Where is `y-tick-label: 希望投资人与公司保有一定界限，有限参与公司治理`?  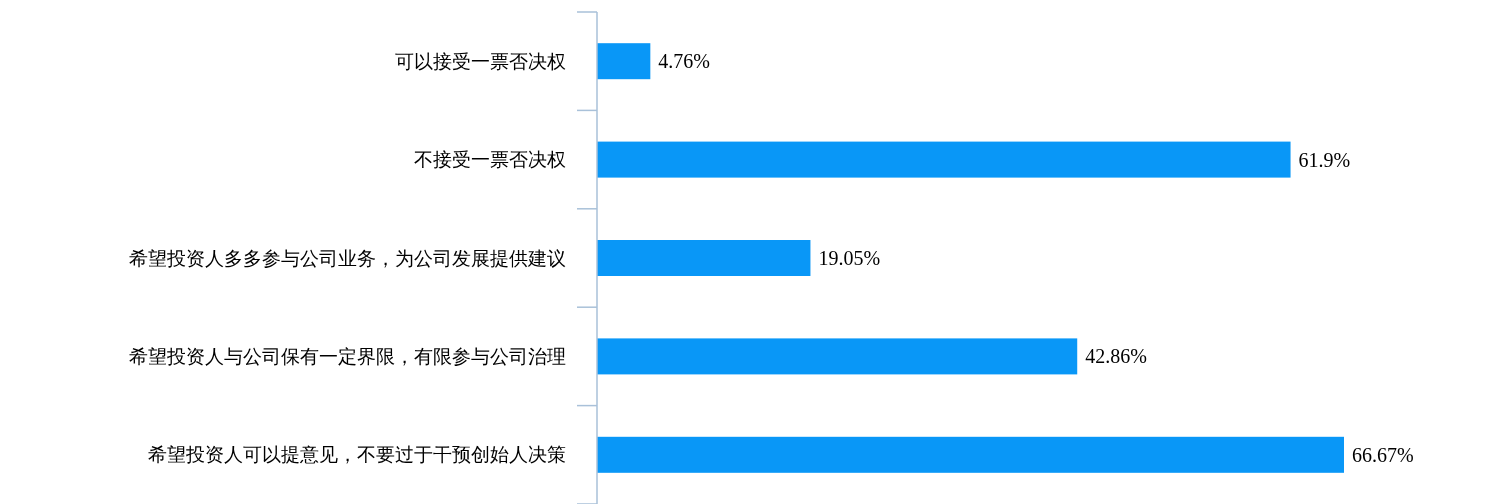
y-tick-label: 希望投资人与公司保有一定界限，有限参与公司治理 is located at coordinates (347, 356).